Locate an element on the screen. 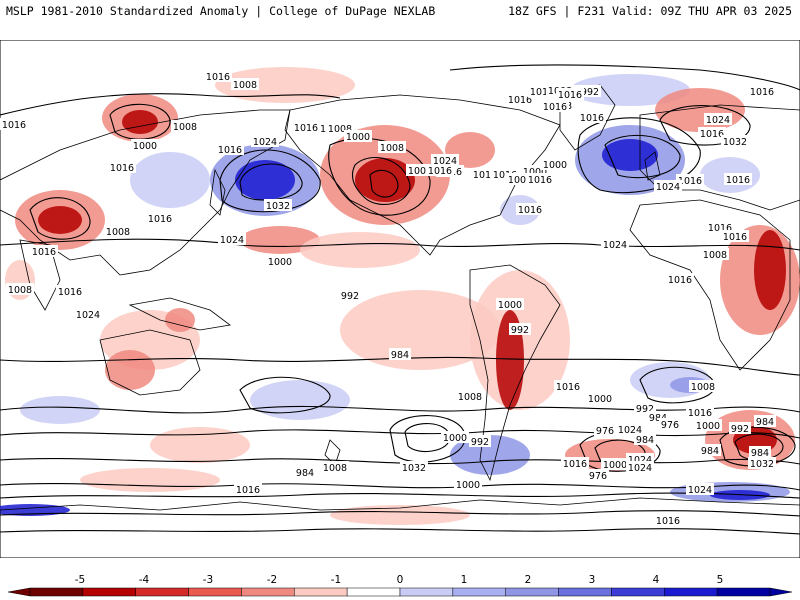 Image resolution: width=800 pixels, height=600 pixels. colorbar: -5 -4 -3 -2 -1 0 1 2 3 4 5 is located at coordinates (400, 585).